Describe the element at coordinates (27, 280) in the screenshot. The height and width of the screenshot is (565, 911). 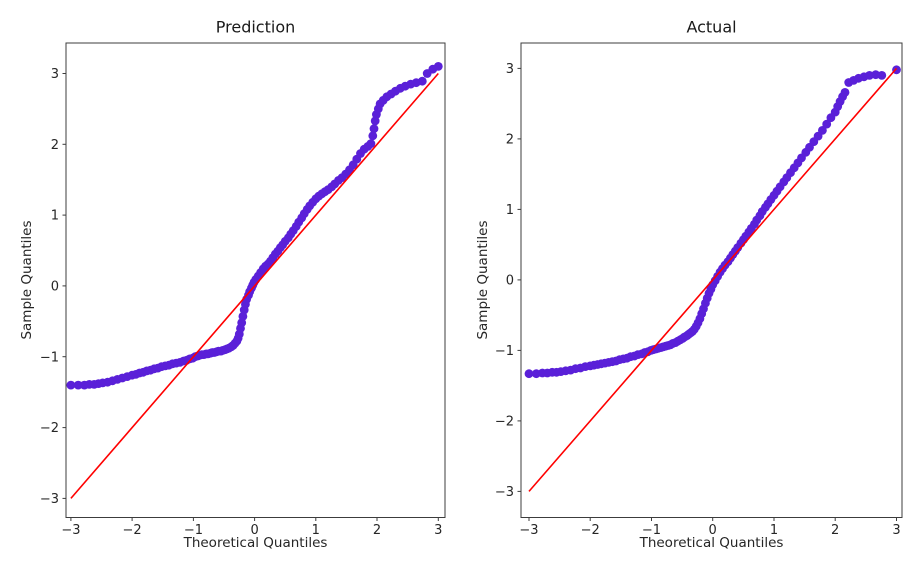
I see `left-yaxis-label: Sample Quantiles` at that location.